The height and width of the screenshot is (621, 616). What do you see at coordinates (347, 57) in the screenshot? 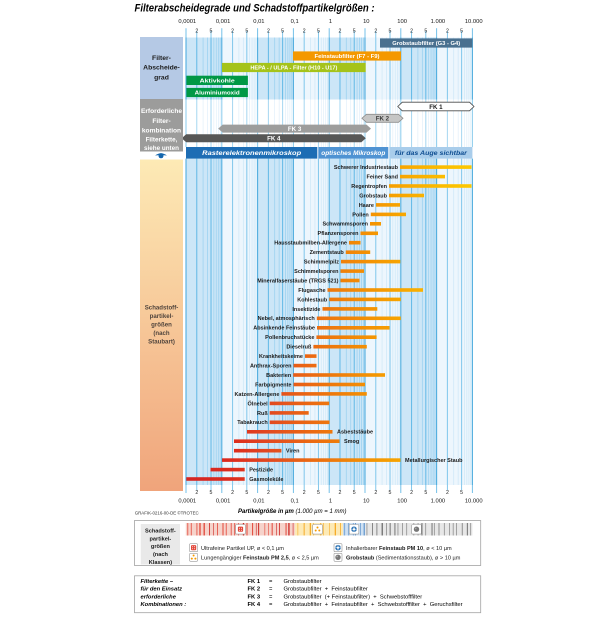
I see `svg-text: Feinstaubfilter (F7 - F9)` at bounding box center [347, 57].